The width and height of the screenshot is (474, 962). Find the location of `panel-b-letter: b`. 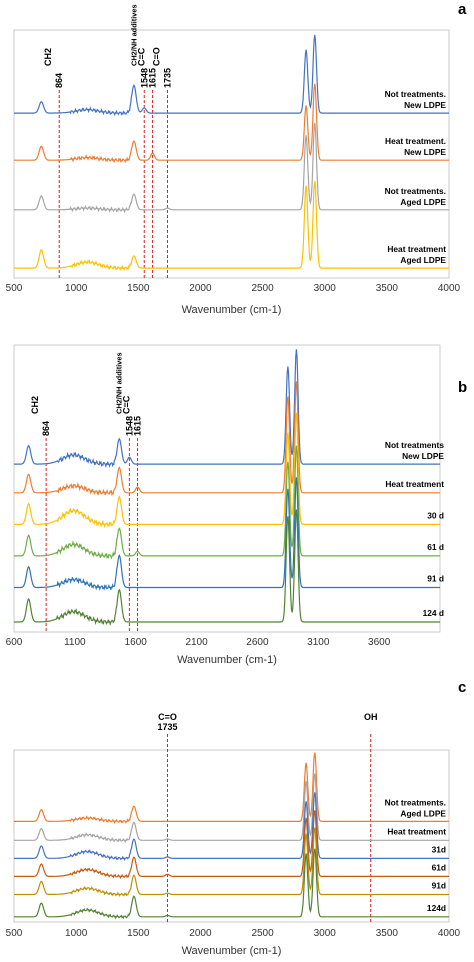

panel-b-letter: b is located at coordinates (462, 387).